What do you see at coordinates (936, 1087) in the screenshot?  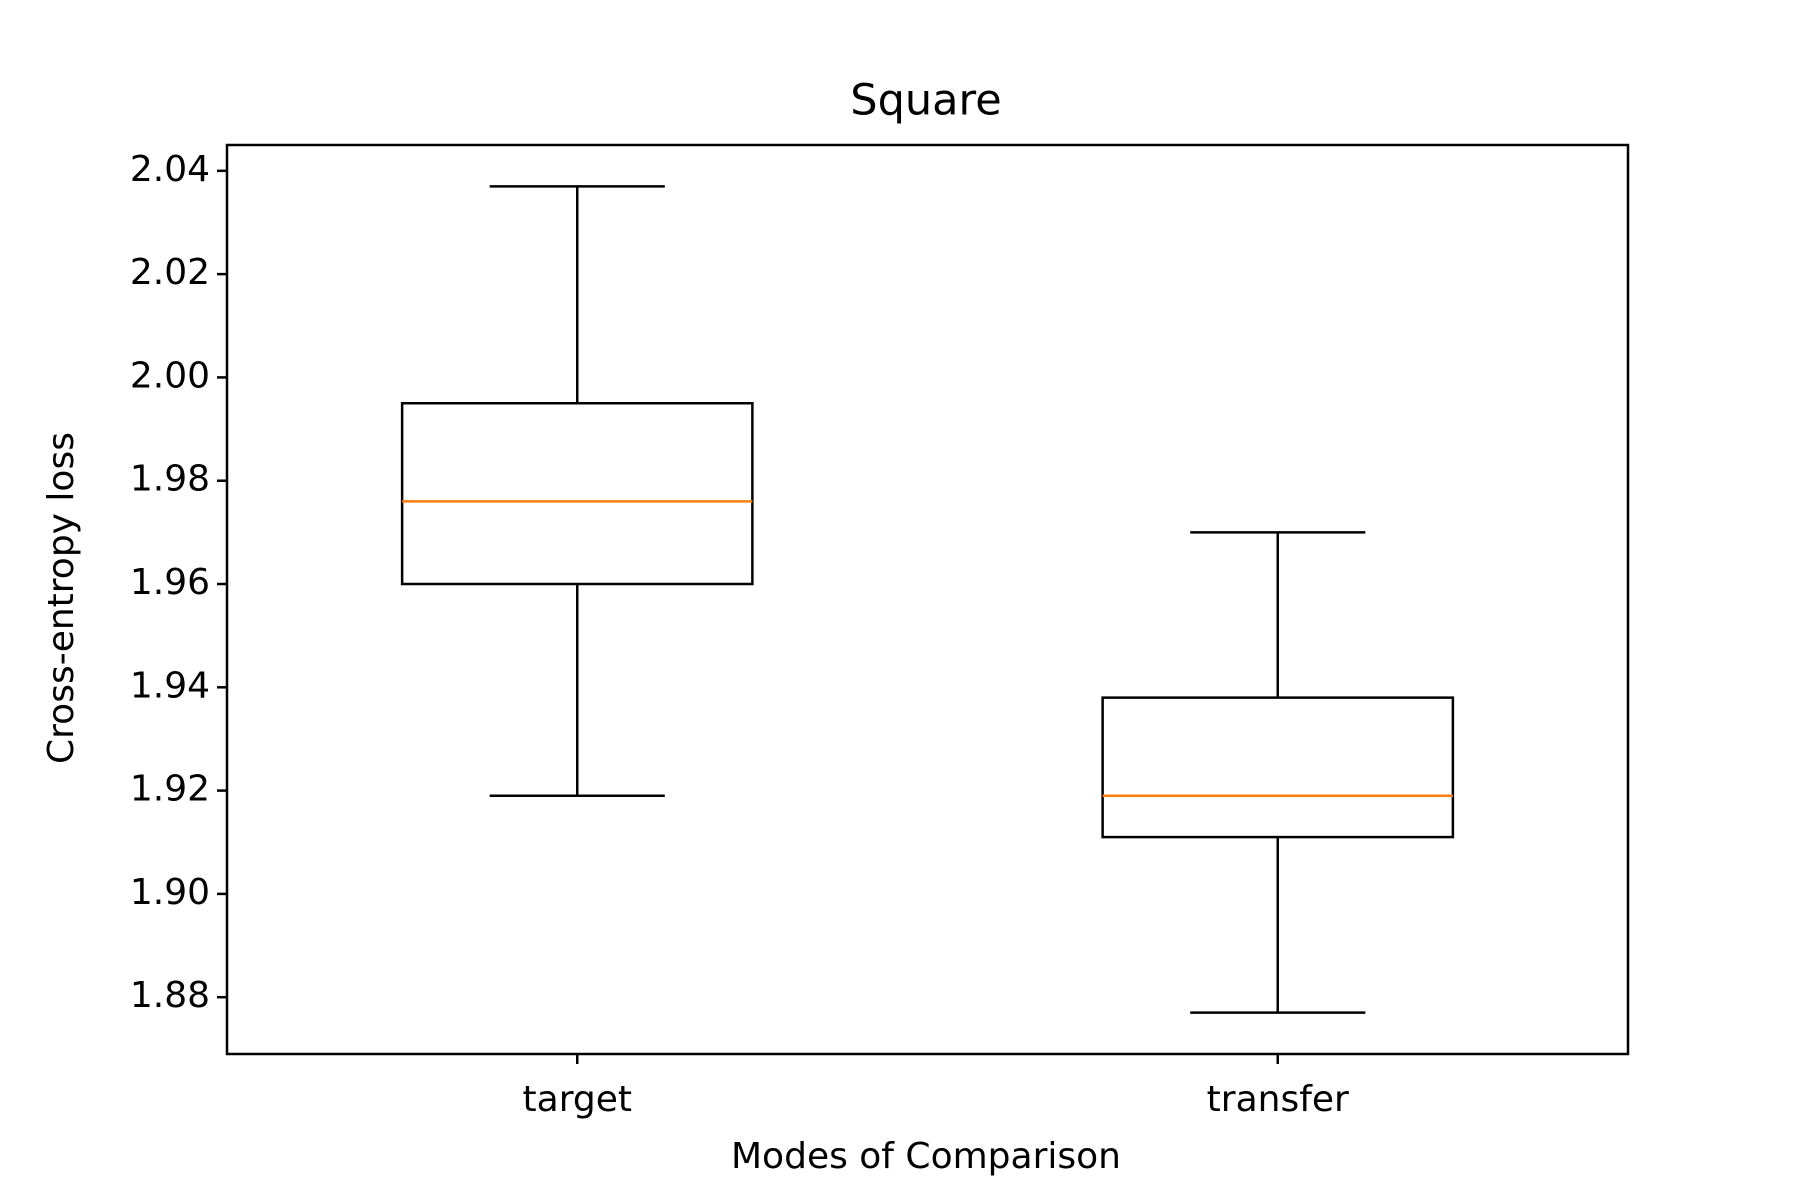 I see `x-axis-ticks: target transfer` at bounding box center [936, 1087].